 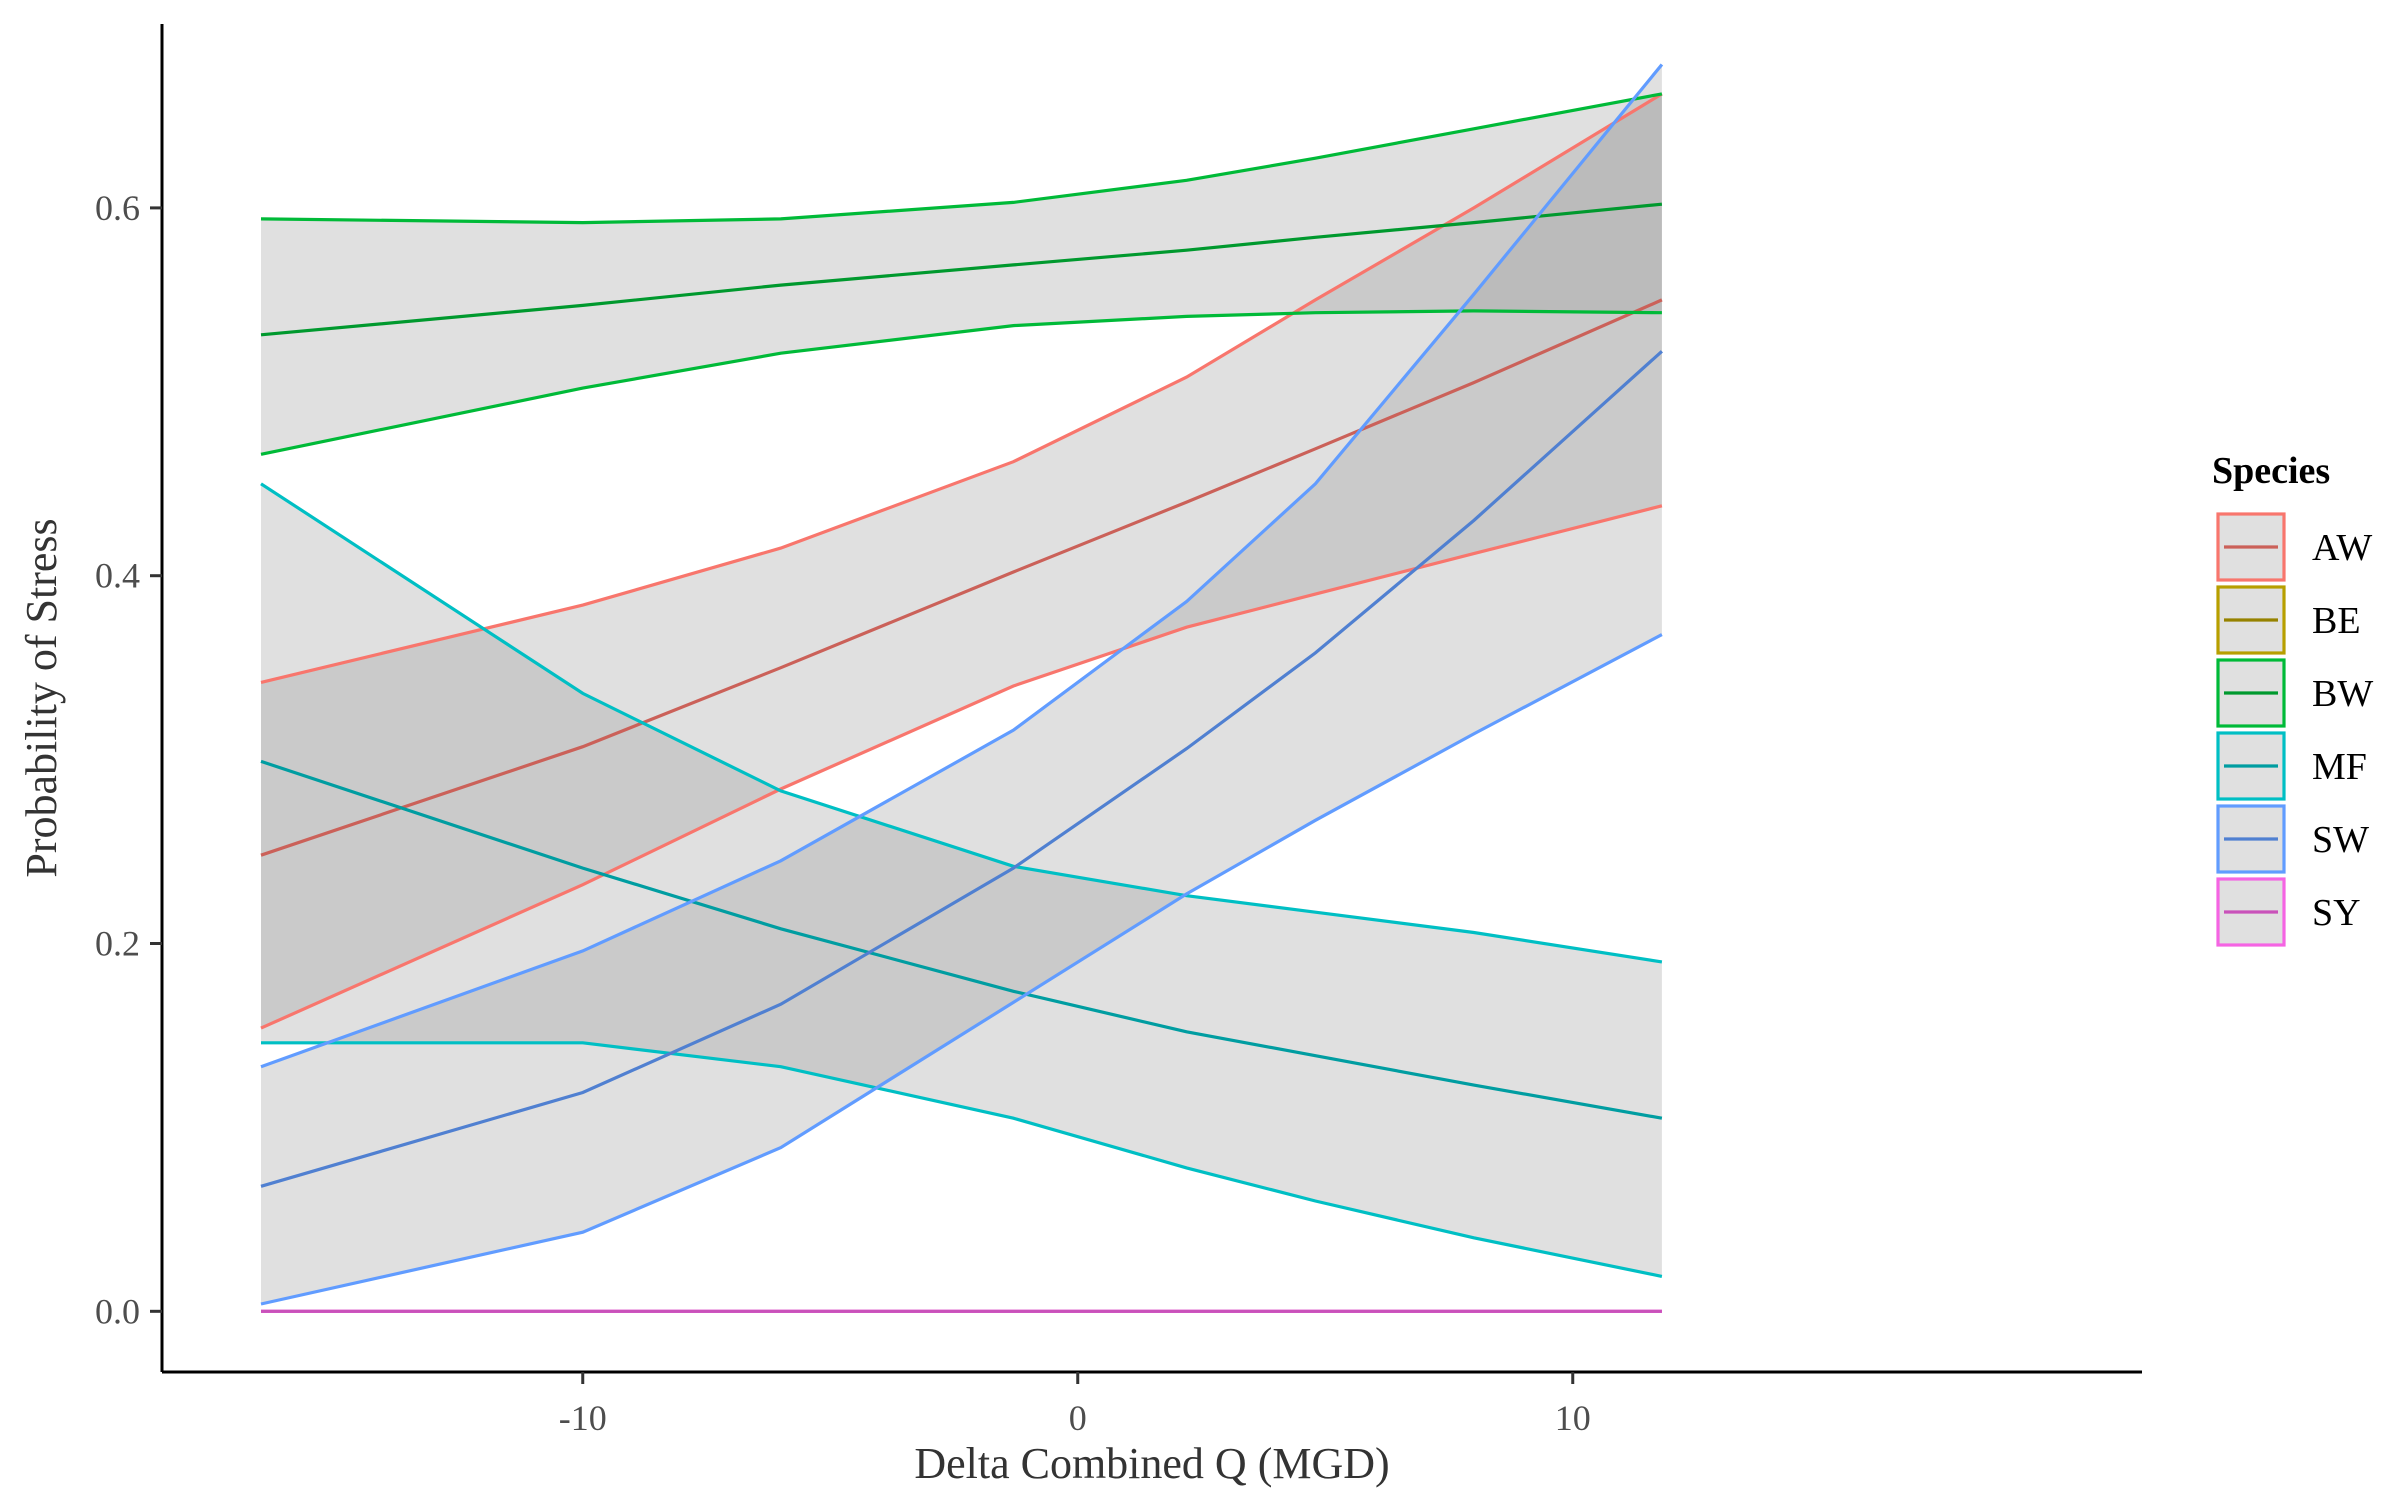 What do you see at coordinates (117, 1311) in the screenshot?
I see `y-tick-label: 0.0` at bounding box center [117, 1311].